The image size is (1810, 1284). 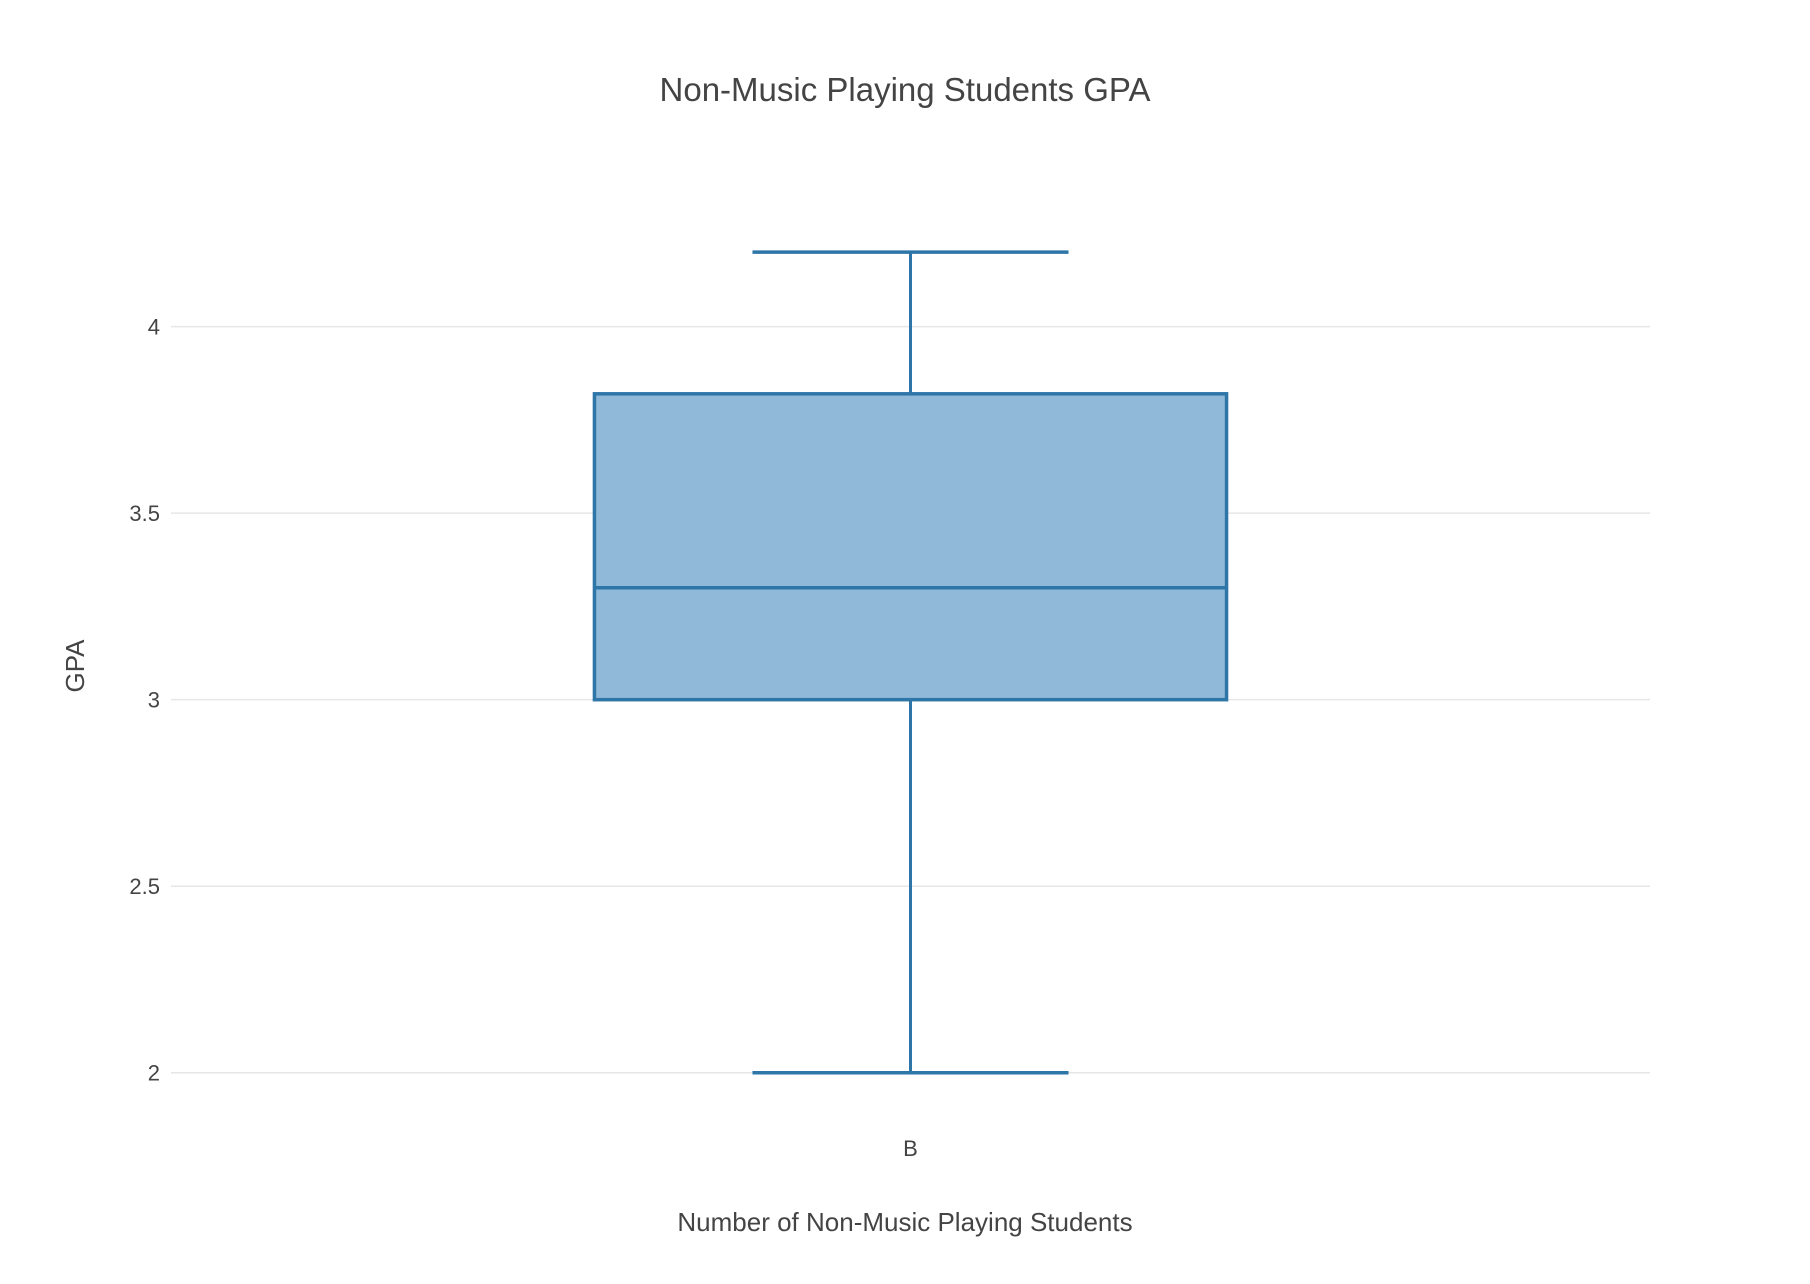 I want to click on y-tick-label: 3.5, so click(x=144, y=513).